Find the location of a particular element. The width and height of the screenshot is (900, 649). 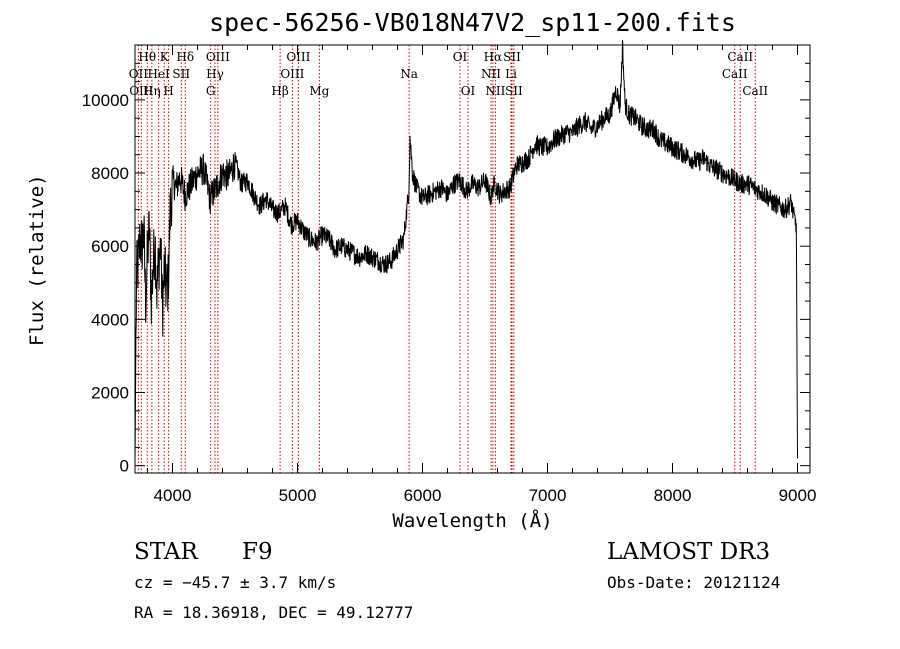

x-tick-label: 9000 is located at coordinates (798, 495).